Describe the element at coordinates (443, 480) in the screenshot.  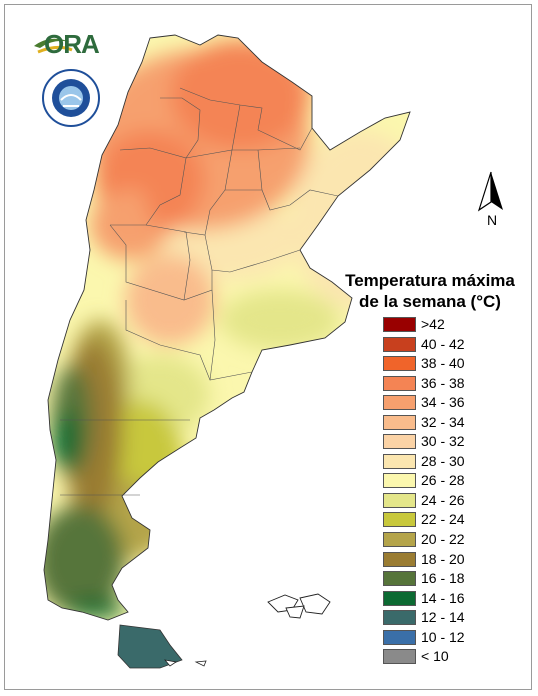
I see `legend-label: 26 - 28` at that location.